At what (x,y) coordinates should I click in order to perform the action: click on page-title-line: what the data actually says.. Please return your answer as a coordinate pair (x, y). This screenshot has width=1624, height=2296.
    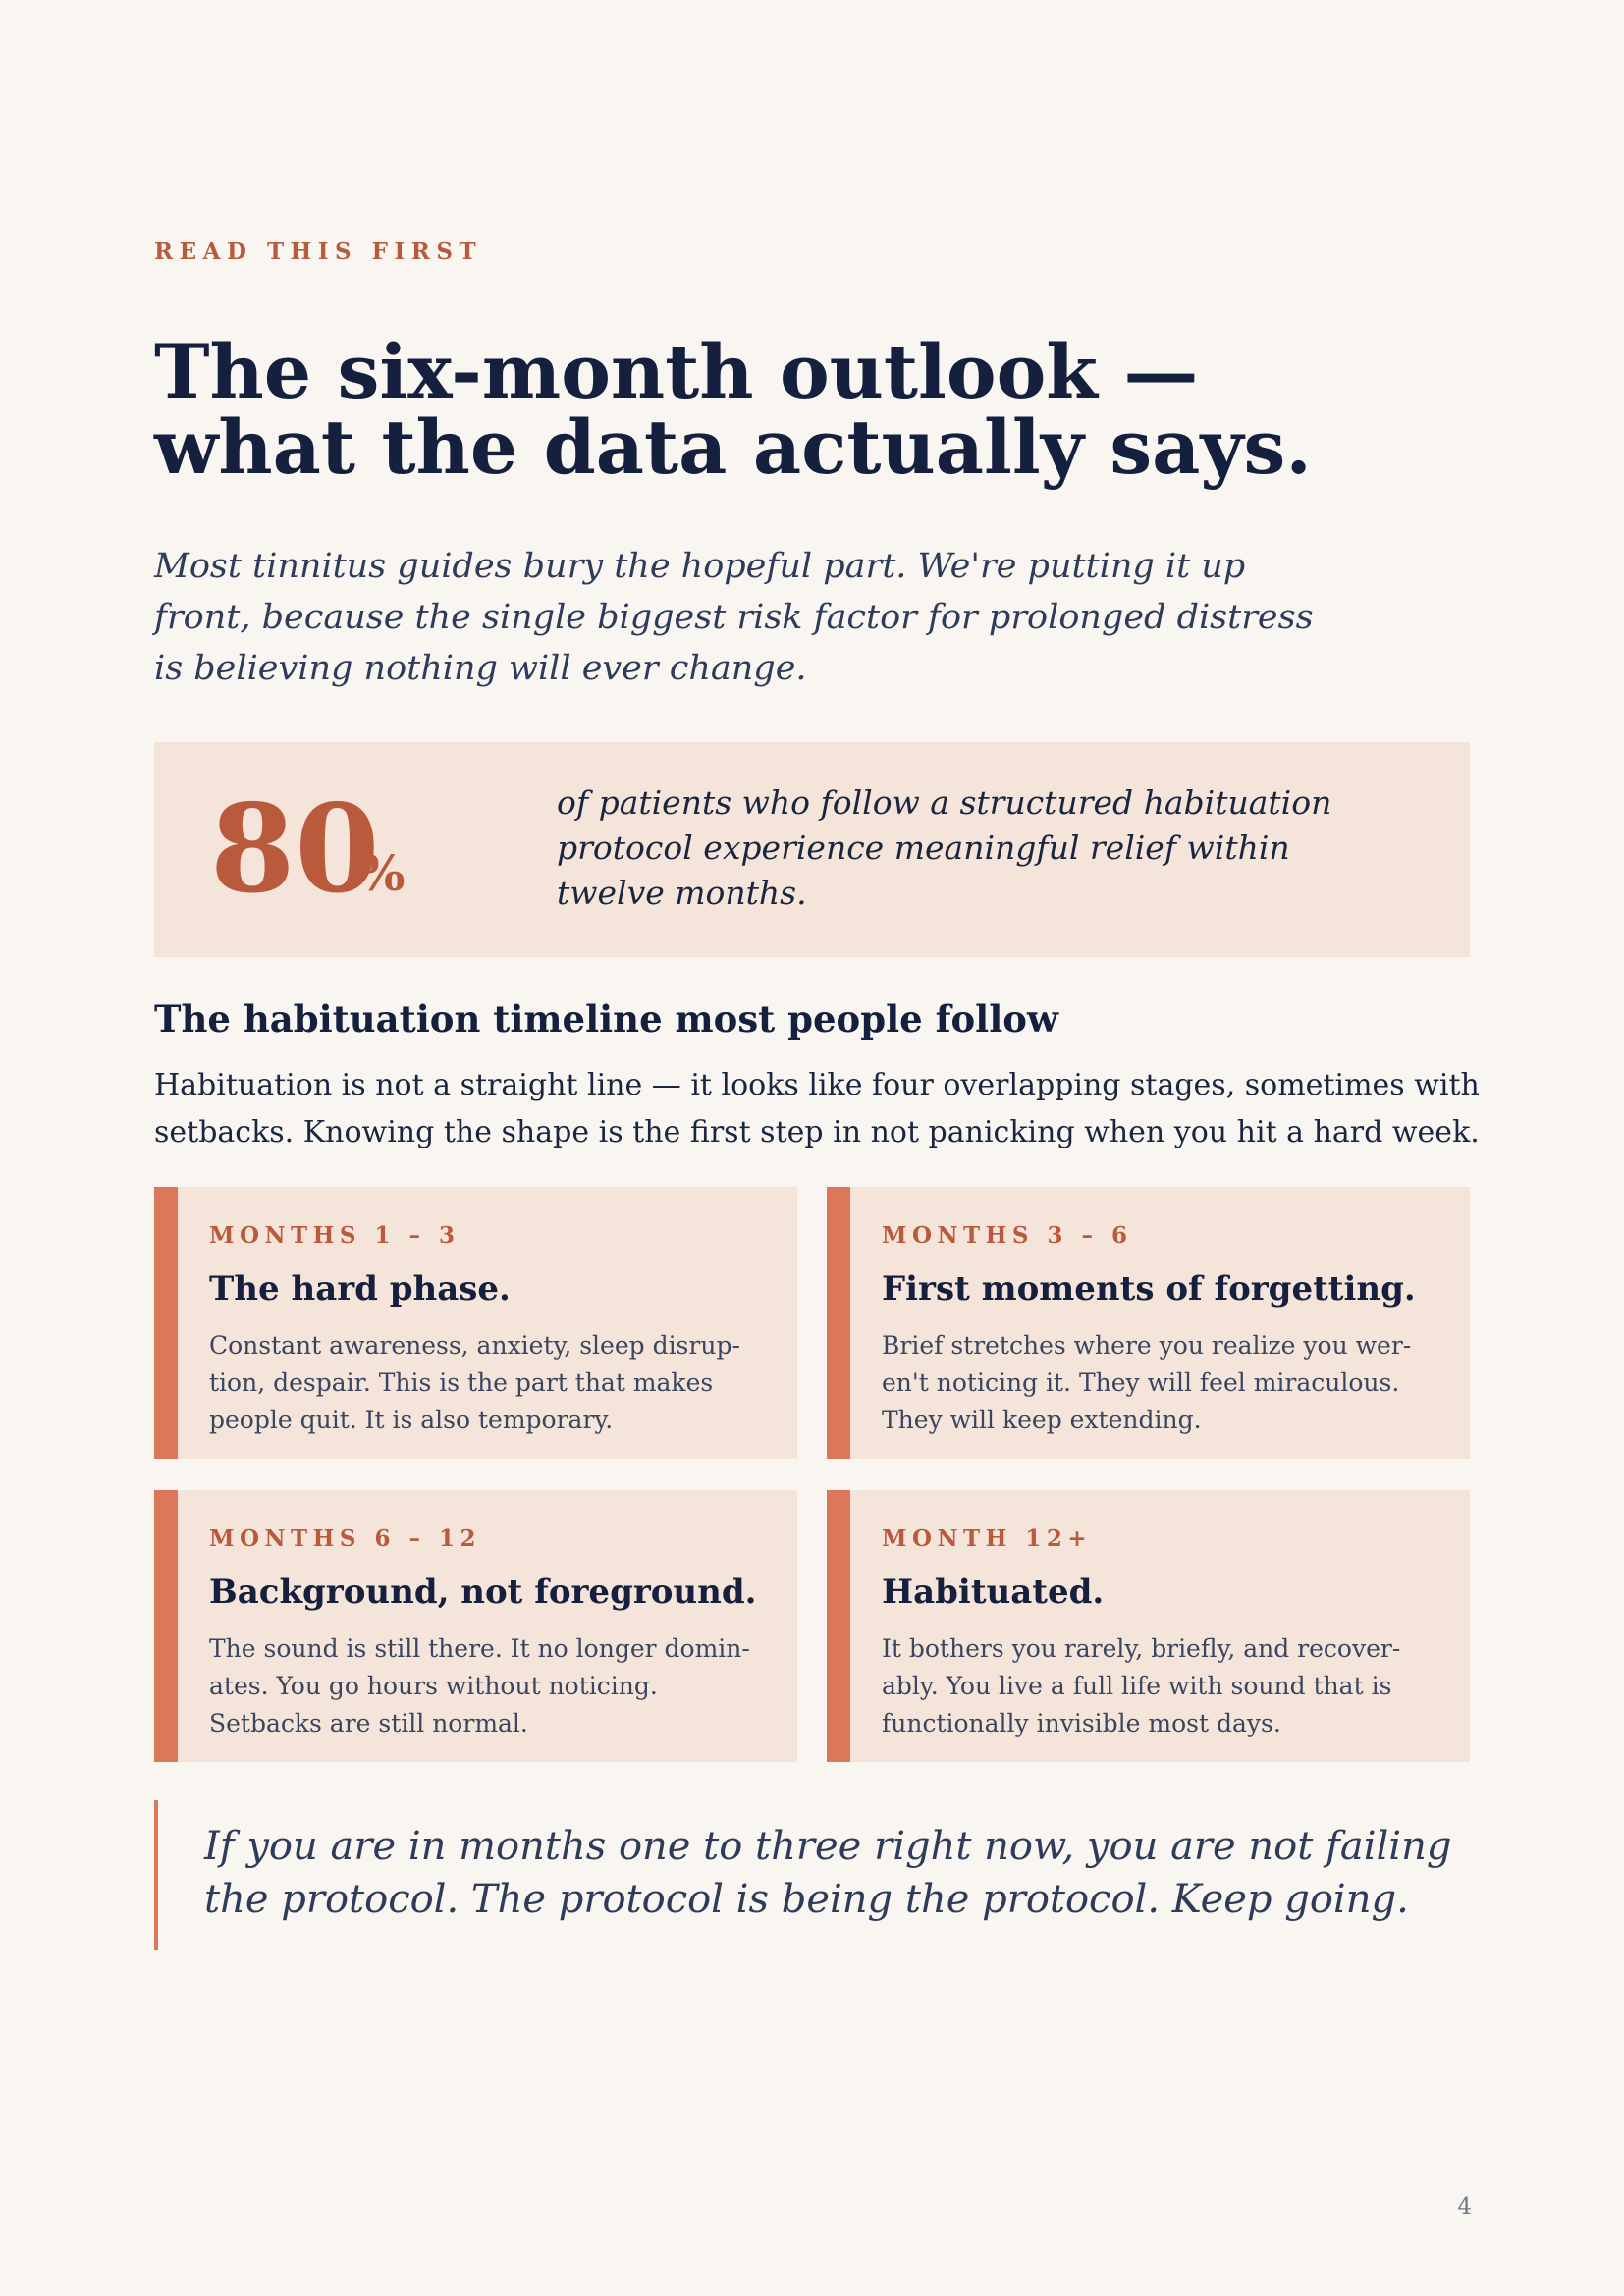
    Looking at the image, I should click on (733, 447).